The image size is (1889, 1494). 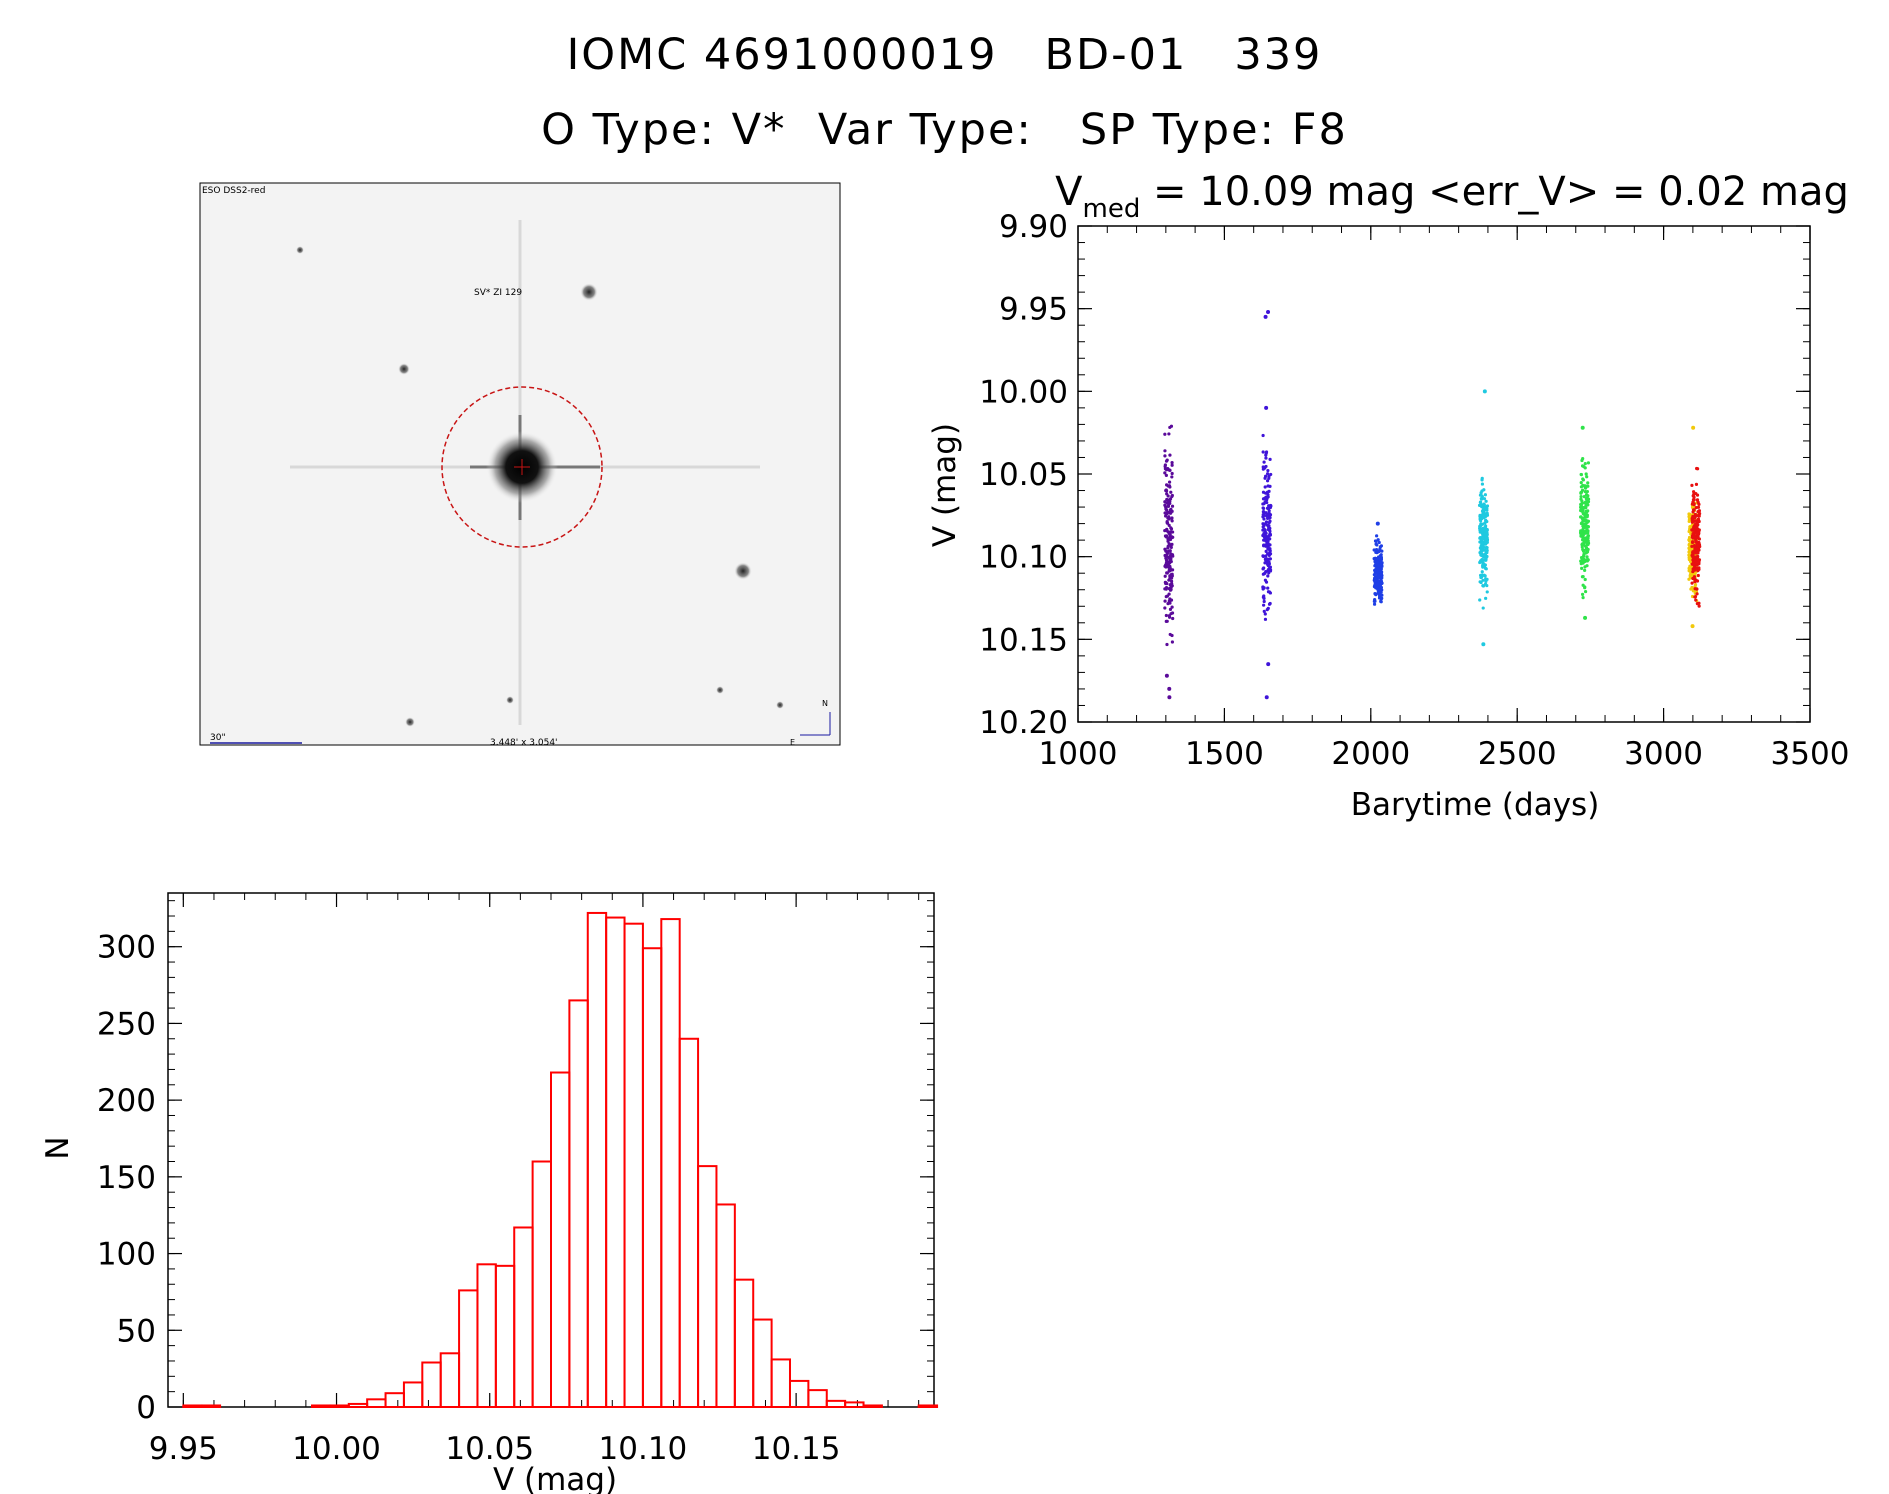 What do you see at coordinates (524, 743) in the screenshot?
I see `fov-label: 3.448' x 3.054'` at bounding box center [524, 743].